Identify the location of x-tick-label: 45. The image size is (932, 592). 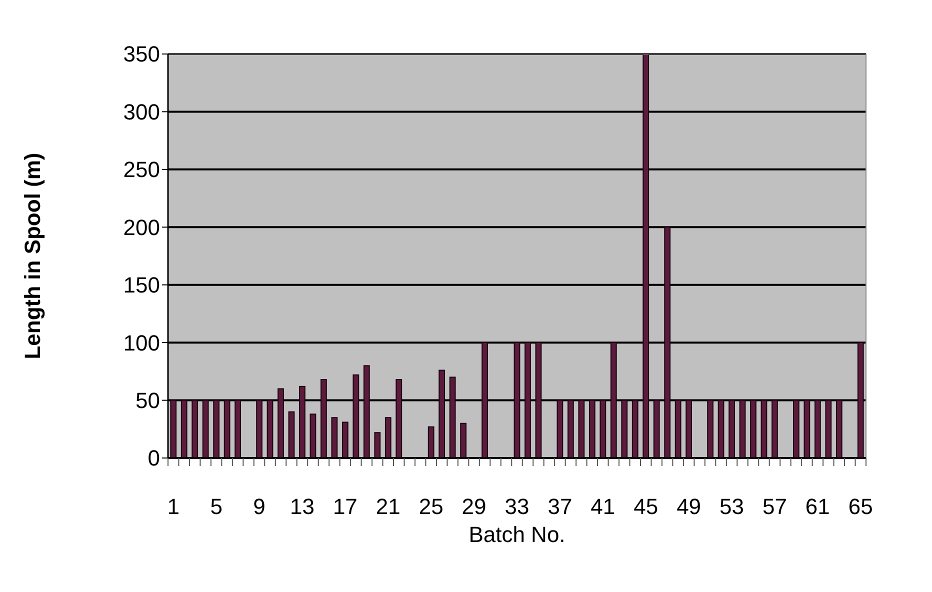
(646, 506).